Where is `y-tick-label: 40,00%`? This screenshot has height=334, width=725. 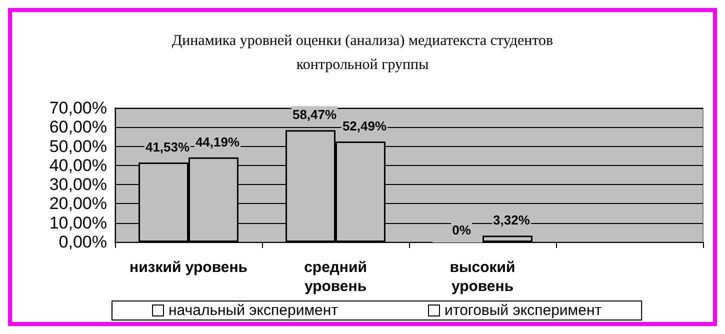
y-tick-label: 40,00% is located at coordinates (78, 165).